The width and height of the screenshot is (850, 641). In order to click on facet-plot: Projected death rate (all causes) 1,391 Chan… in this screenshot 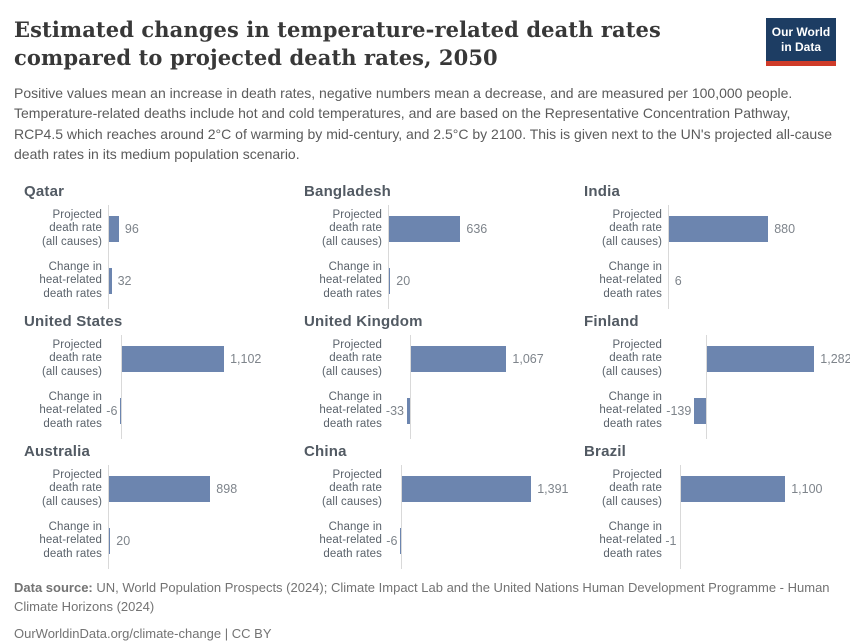, I will do `click(434, 517)`.